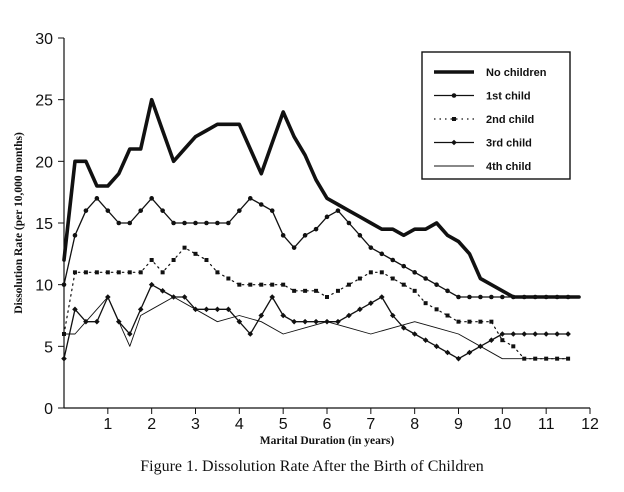 This screenshot has height=492, width=624. Describe the element at coordinates (19, 223) in the screenshot. I see `y-axis-label: Dissolution Rate (per 10,000 months)` at that location.